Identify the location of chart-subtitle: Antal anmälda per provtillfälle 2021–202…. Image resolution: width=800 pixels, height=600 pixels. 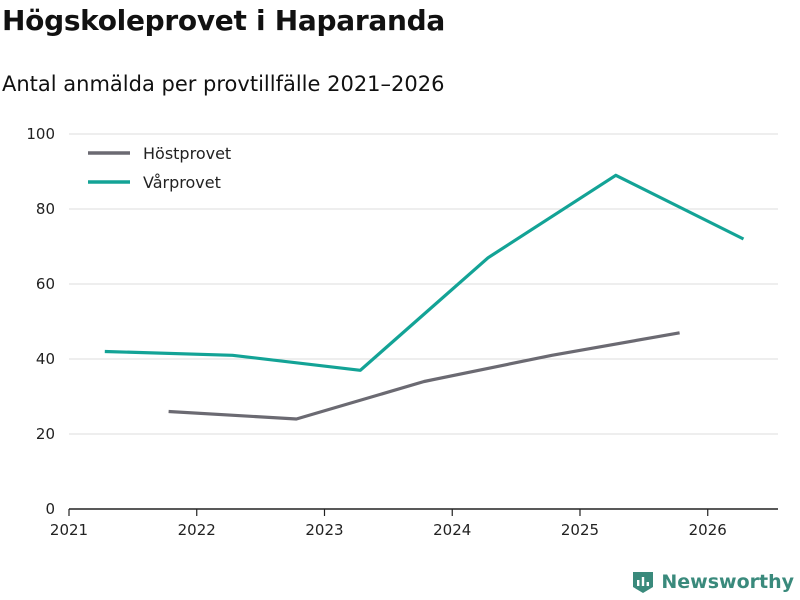
(223, 84).